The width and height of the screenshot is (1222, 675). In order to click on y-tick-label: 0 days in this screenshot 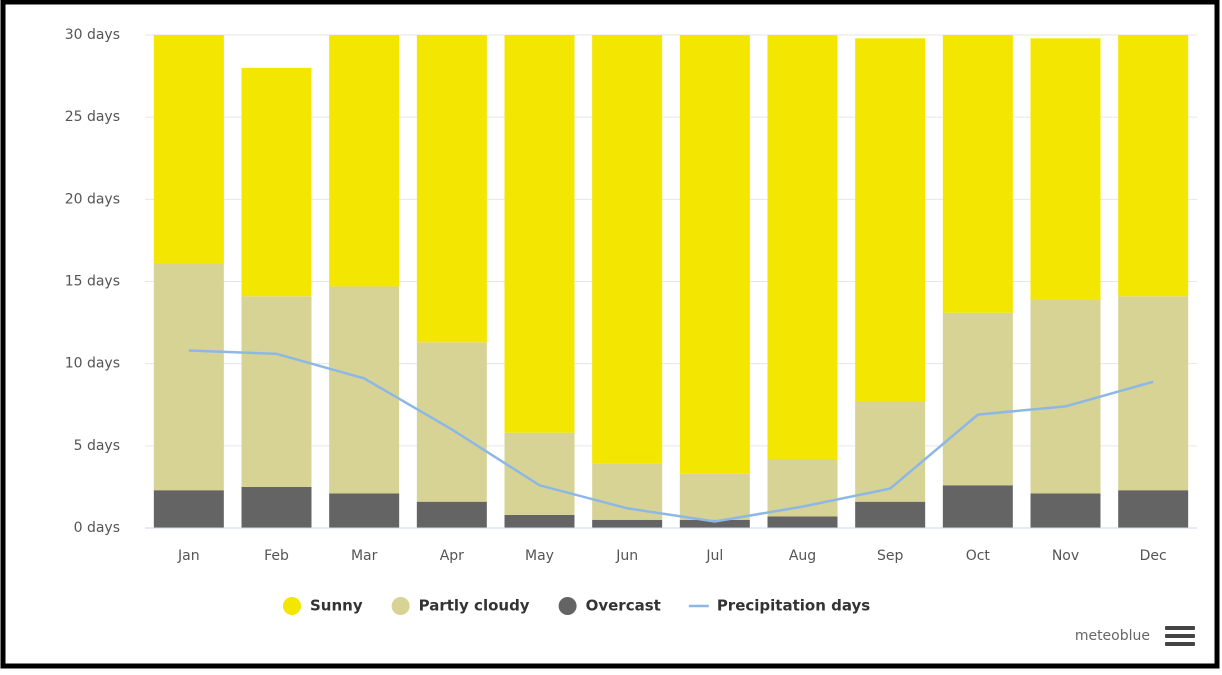, I will do `click(97, 528)`.